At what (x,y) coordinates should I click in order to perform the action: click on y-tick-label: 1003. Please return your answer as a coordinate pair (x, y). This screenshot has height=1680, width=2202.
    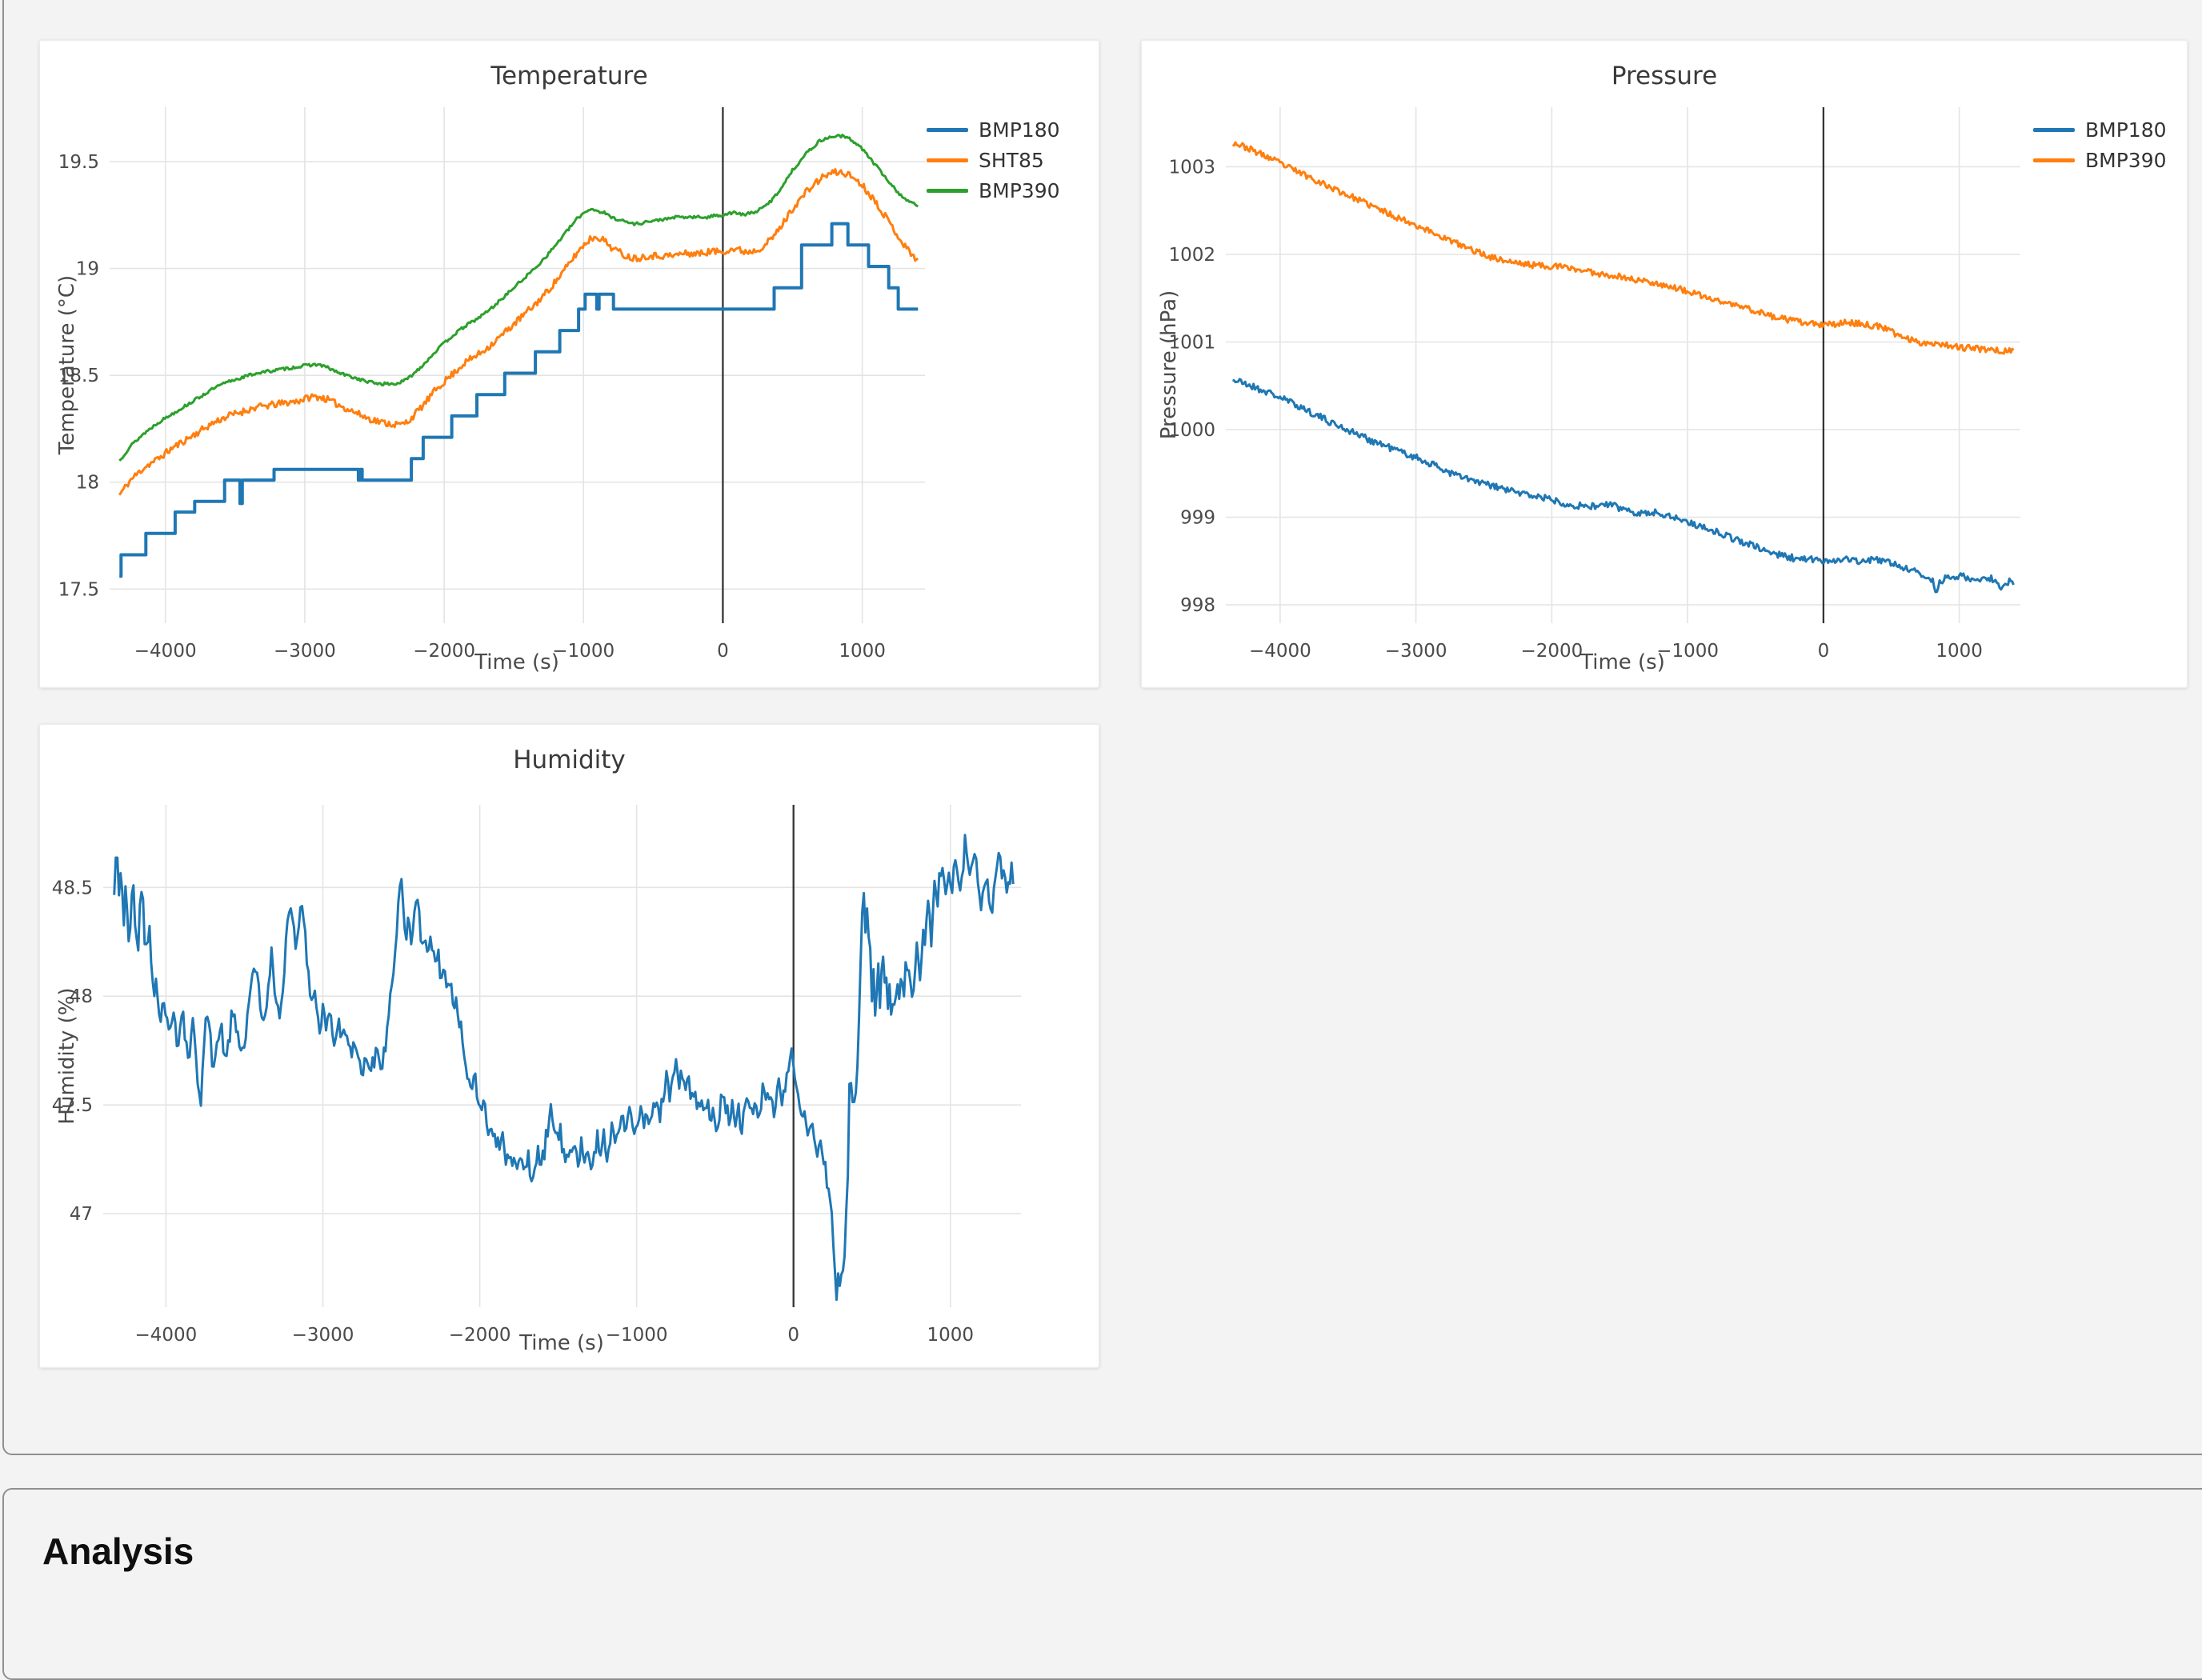
    Looking at the image, I should click on (1191, 168).